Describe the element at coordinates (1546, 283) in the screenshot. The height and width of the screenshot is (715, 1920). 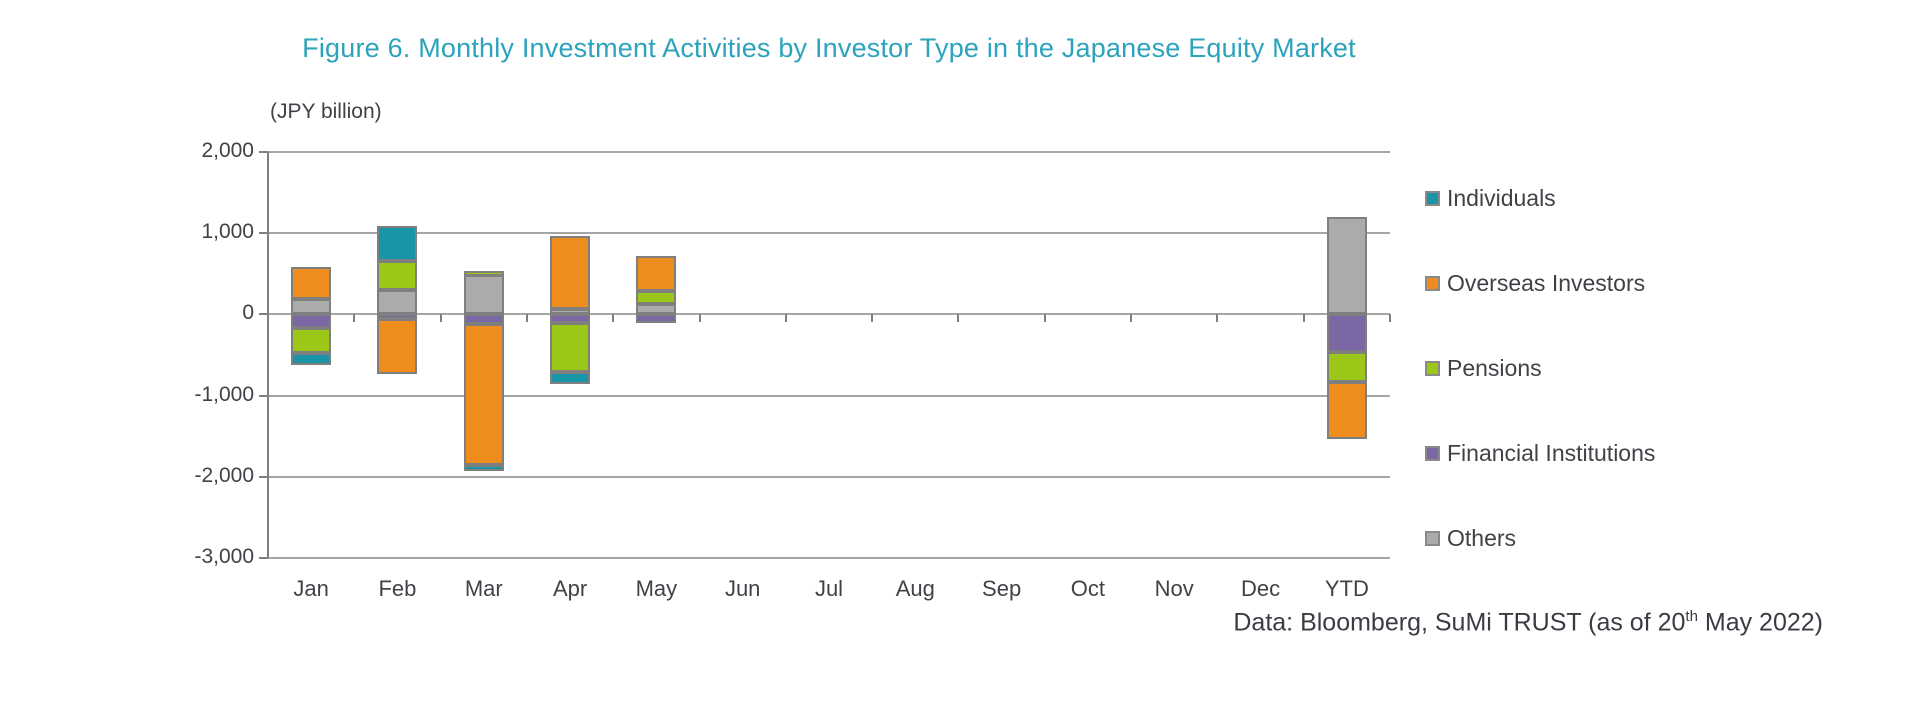
I see `legend-label: Overseas Investors` at that location.